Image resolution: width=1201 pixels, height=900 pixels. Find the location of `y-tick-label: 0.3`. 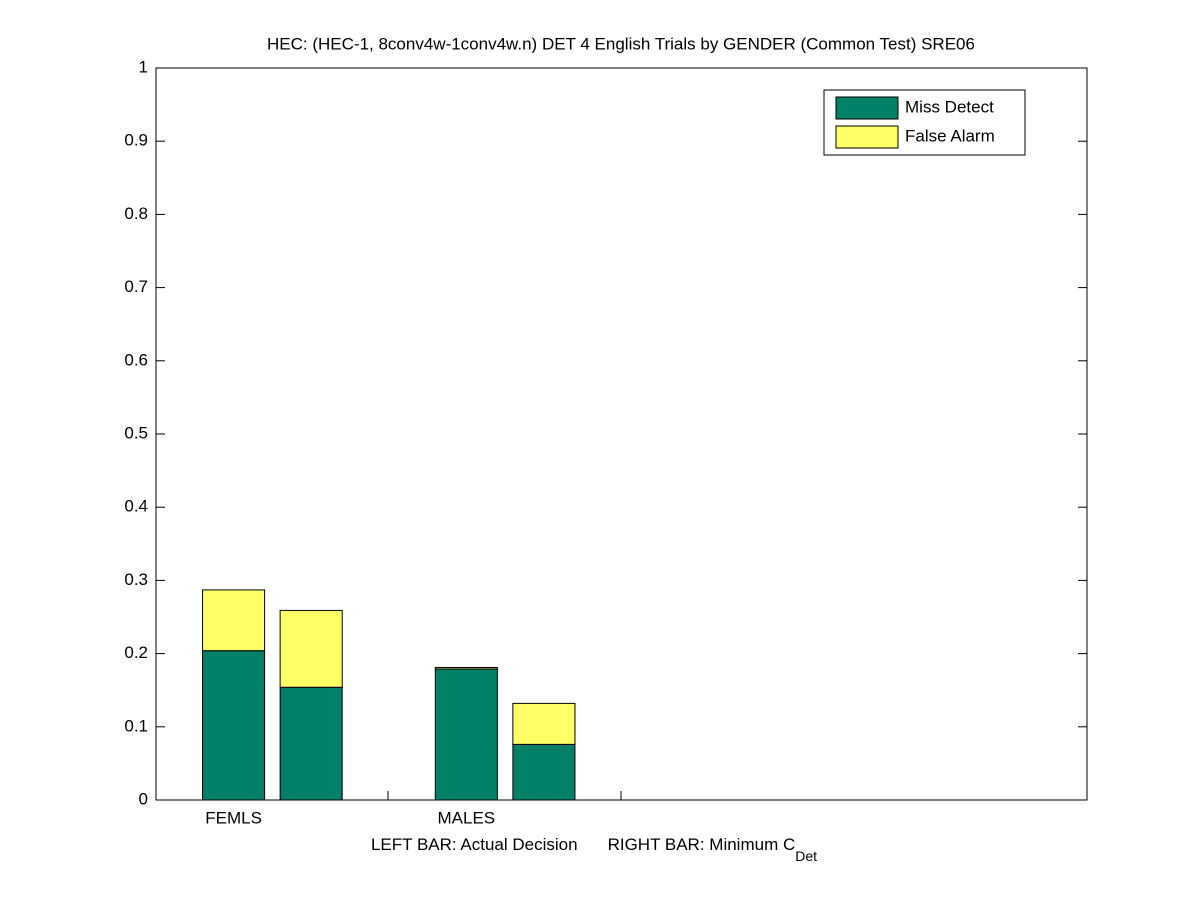

y-tick-label: 0.3 is located at coordinates (136, 579).